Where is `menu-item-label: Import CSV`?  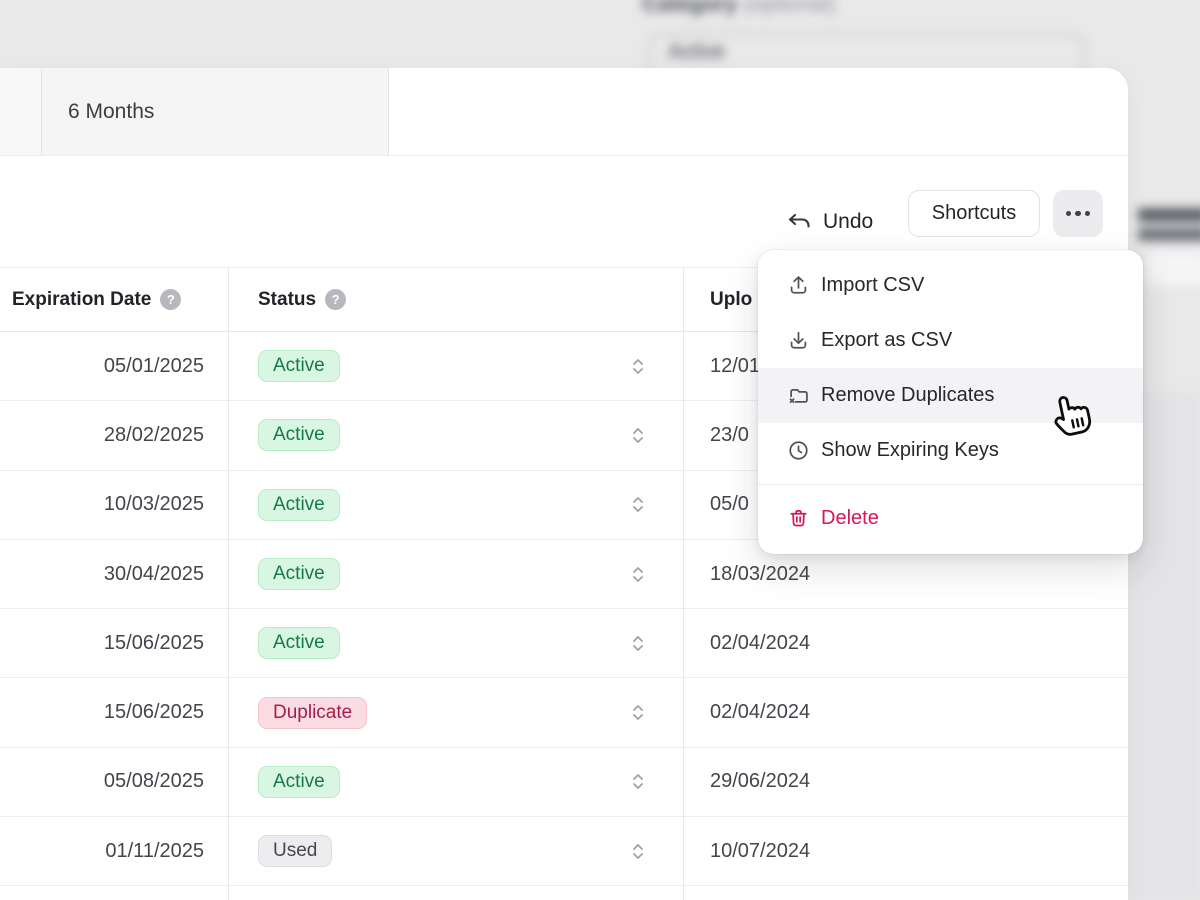
menu-item-label: Import CSV is located at coordinates (873, 285).